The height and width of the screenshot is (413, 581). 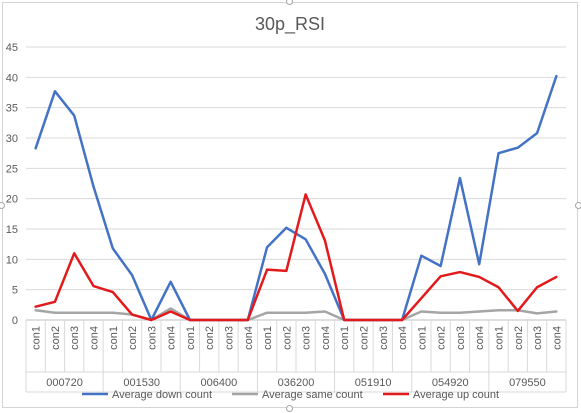 I want to click on y-tick-label: 25, so click(x=12, y=169).